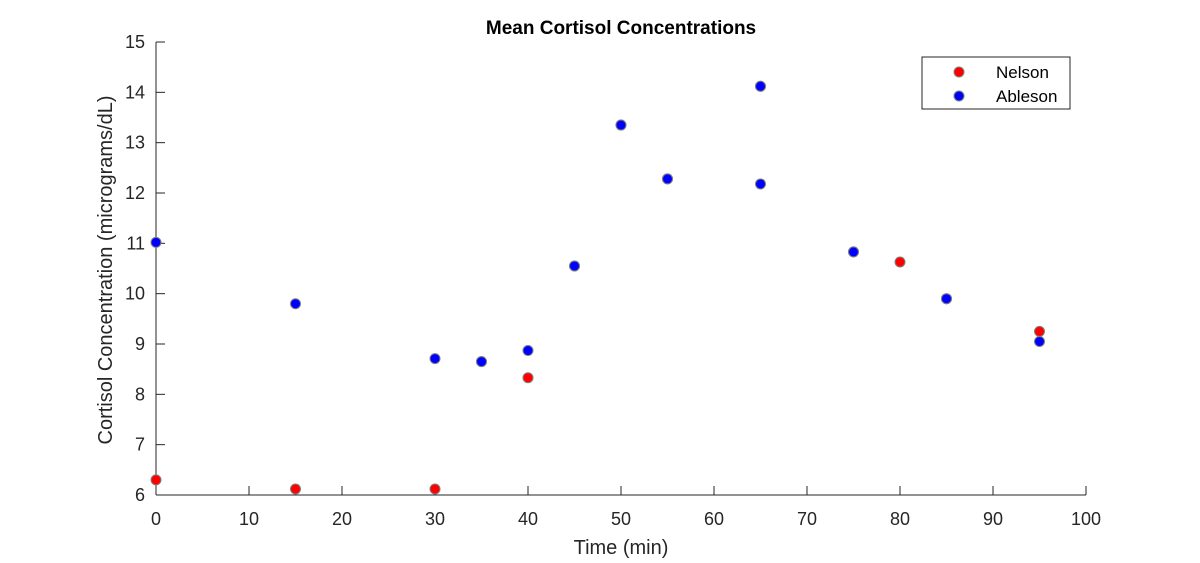 Image resolution: width=1200 pixels, height=563 pixels. I want to click on x-tick-label: 50, so click(621, 519).